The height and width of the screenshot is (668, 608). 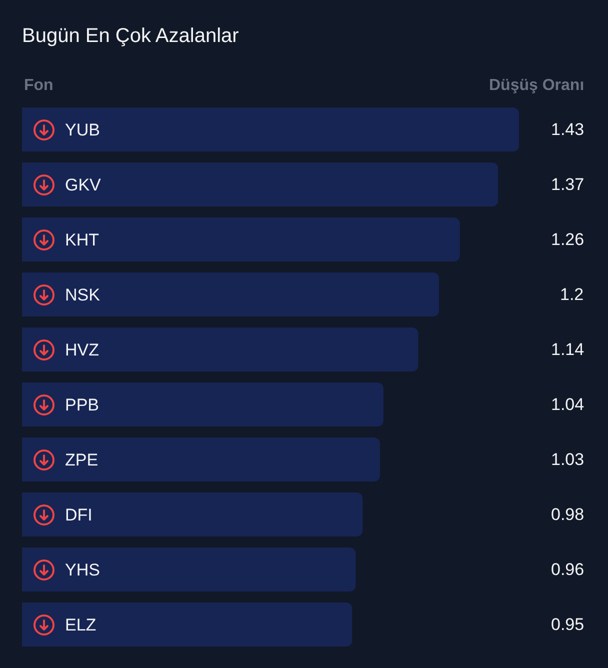 What do you see at coordinates (567, 404) in the screenshot?
I see `data-label: 1.04` at bounding box center [567, 404].